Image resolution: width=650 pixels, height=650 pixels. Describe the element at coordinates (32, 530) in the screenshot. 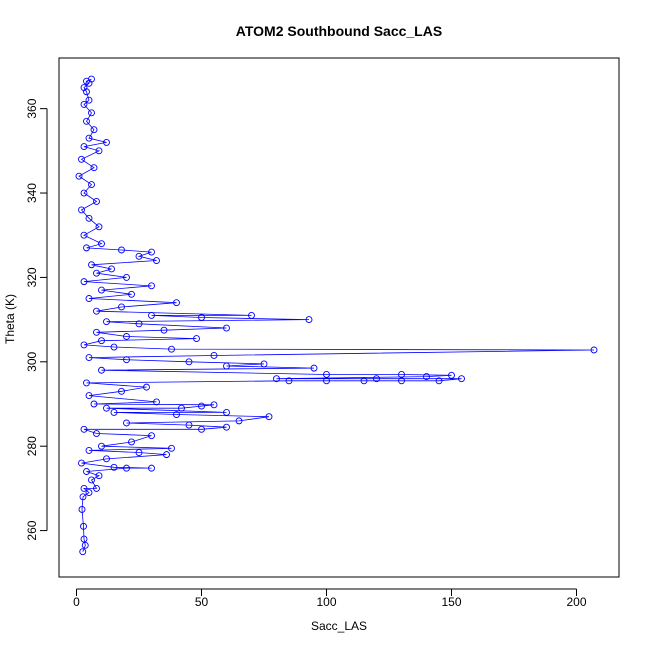

I see `y-tick-label: 260` at that location.